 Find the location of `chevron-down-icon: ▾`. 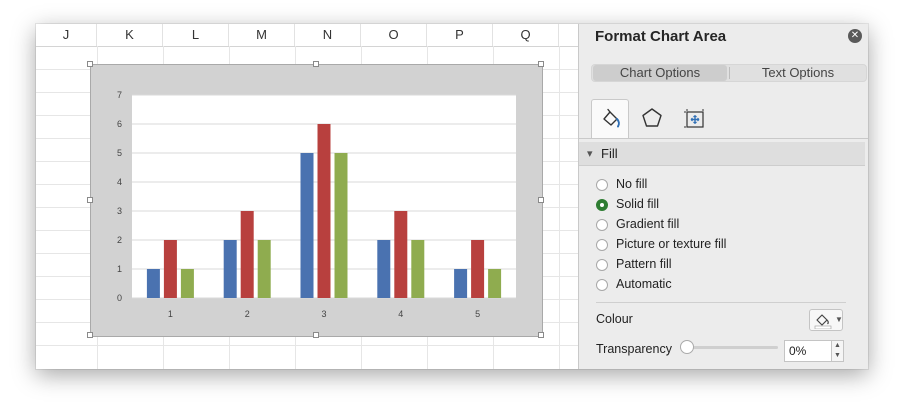

chevron-down-icon: ▾ is located at coordinates (590, 154).